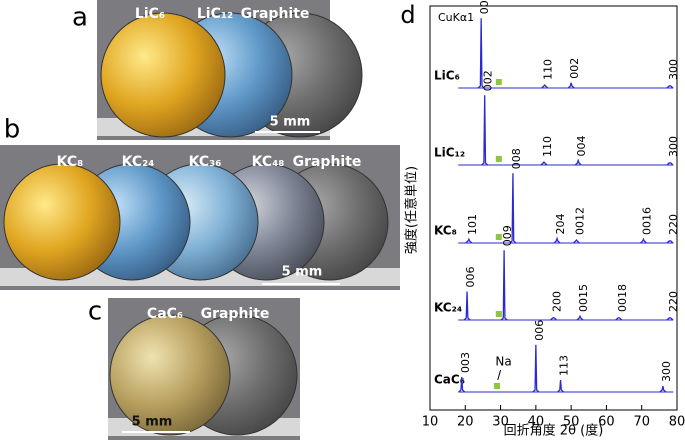  What do you see at coordinates (445, 231) in the screenshot?
I see `series-label: KC₈` at bounding box center [445, 231].